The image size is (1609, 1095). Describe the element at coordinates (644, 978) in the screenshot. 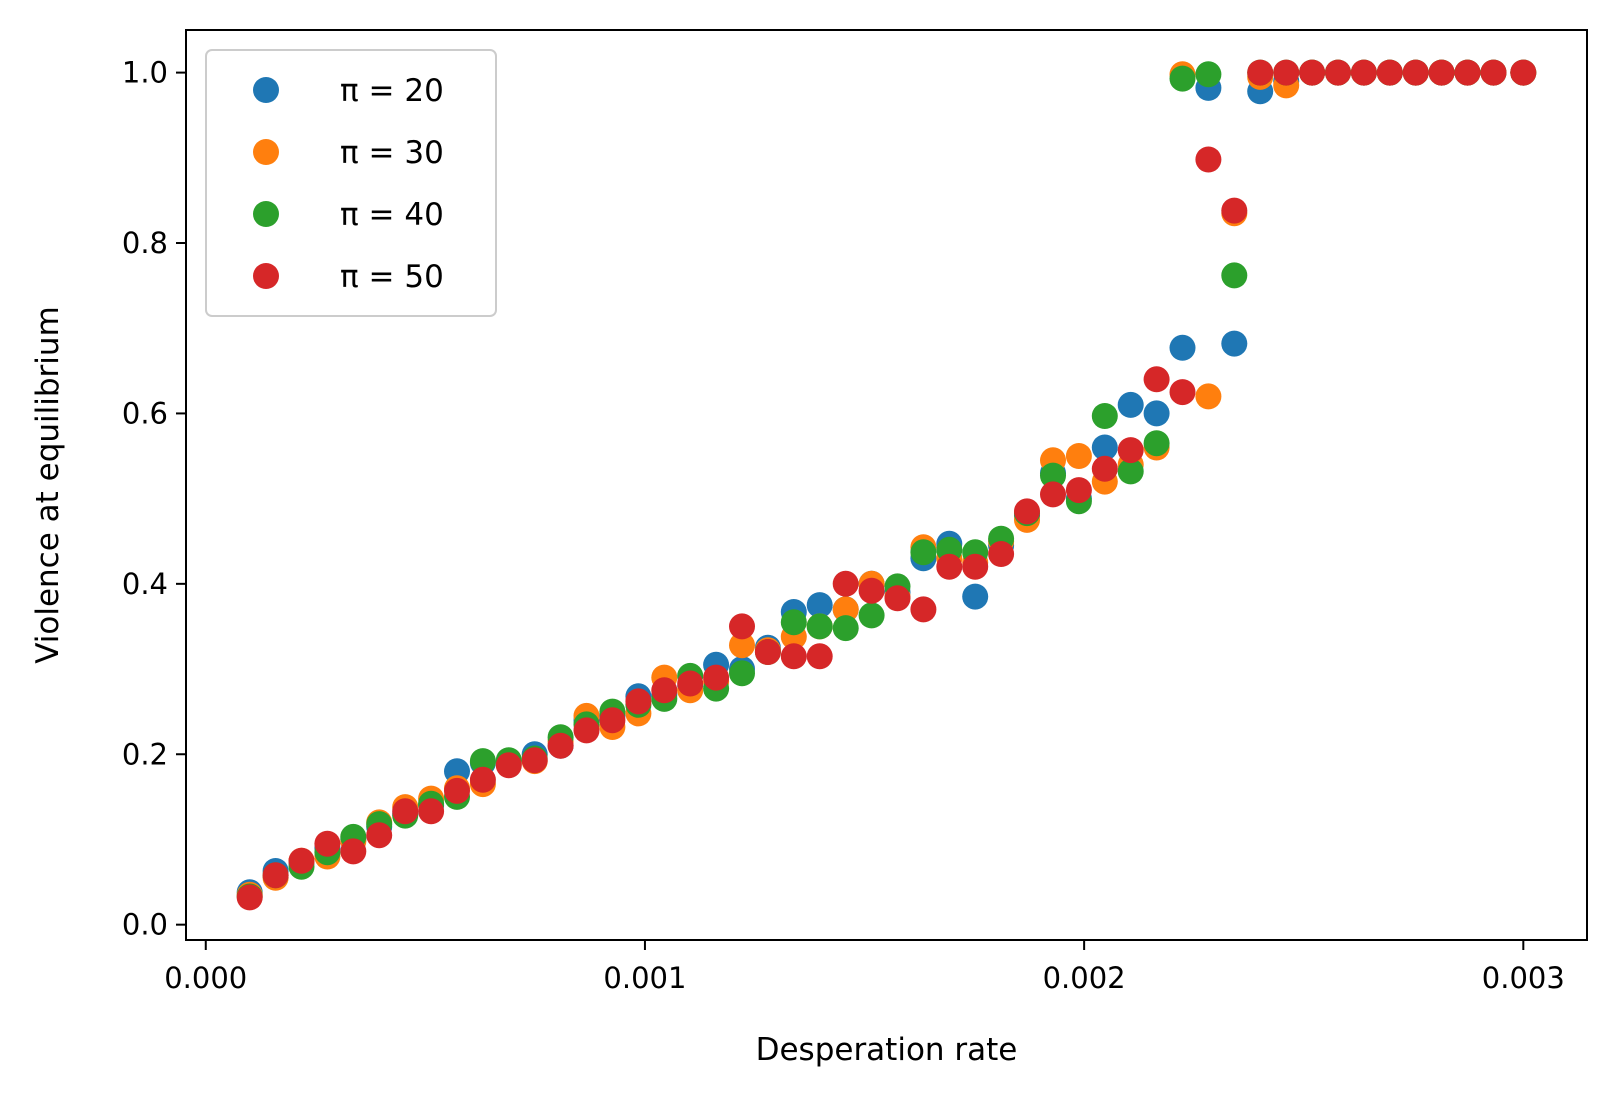

I see `x-tick-label: 0.001` at that location.